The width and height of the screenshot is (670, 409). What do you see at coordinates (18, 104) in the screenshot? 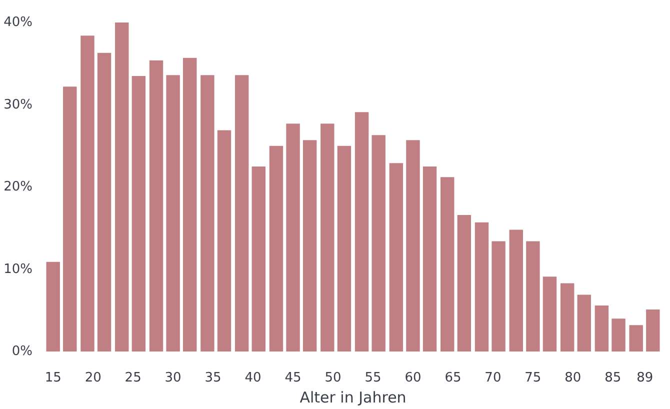
I see `y-tick-label: 30%` at bounding box center [18, 104].